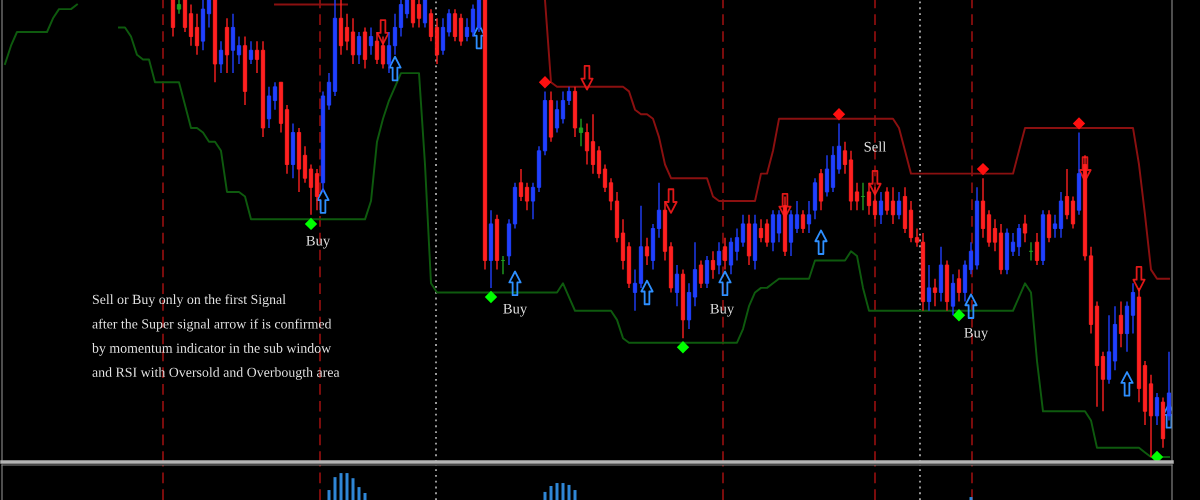  What do you see at coordinates (875, 146) in the screenshot?
I see `annotation: Sell` at bounding box center [875, 146].